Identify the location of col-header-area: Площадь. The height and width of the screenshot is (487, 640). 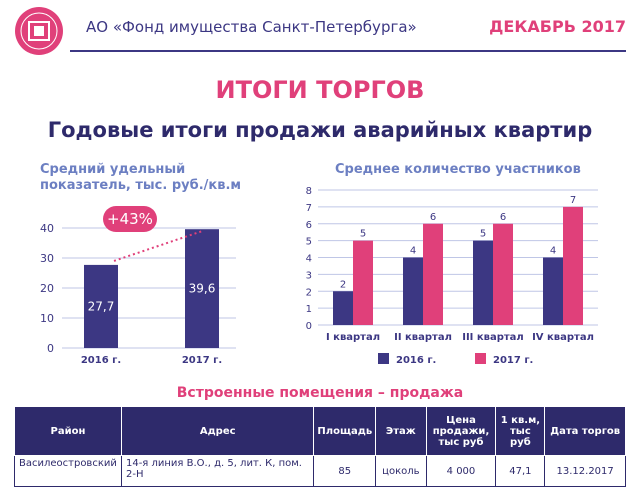
(345, 431).